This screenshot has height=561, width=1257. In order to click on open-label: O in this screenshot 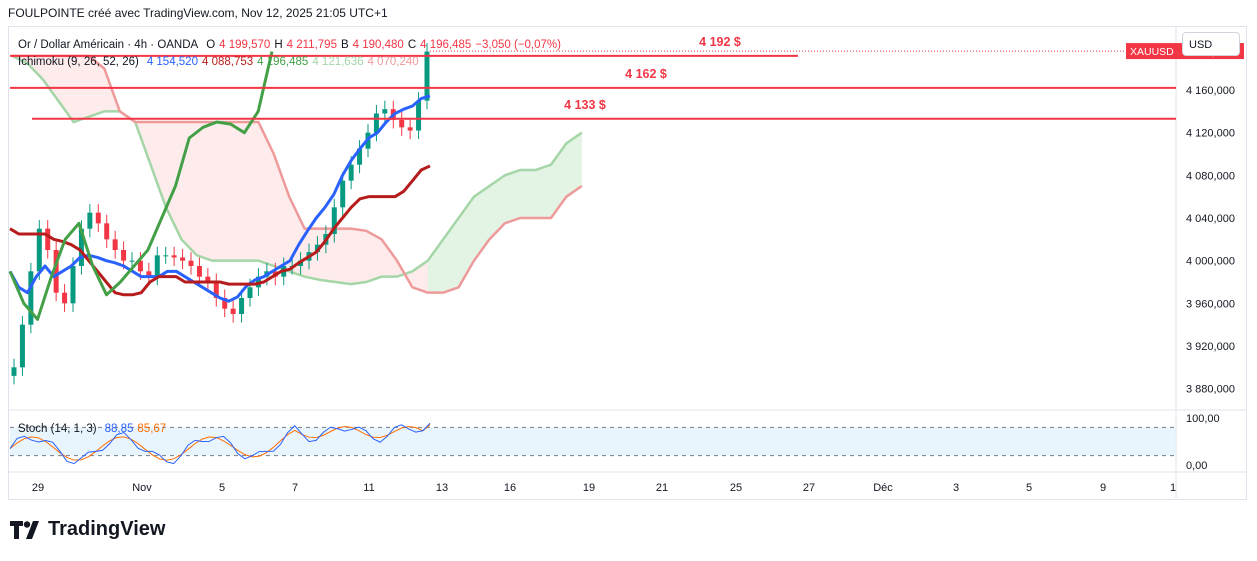, I will do `click(211, 44)`.